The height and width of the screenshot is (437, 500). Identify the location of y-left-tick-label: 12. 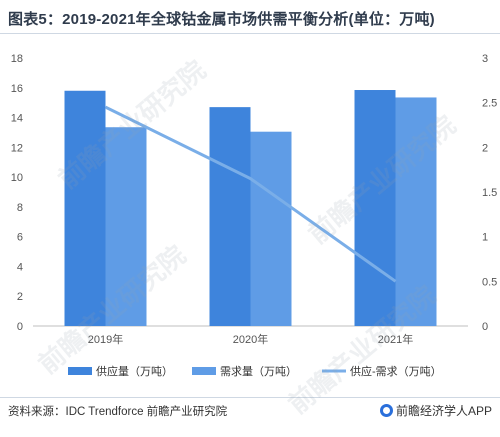
(17, 148).